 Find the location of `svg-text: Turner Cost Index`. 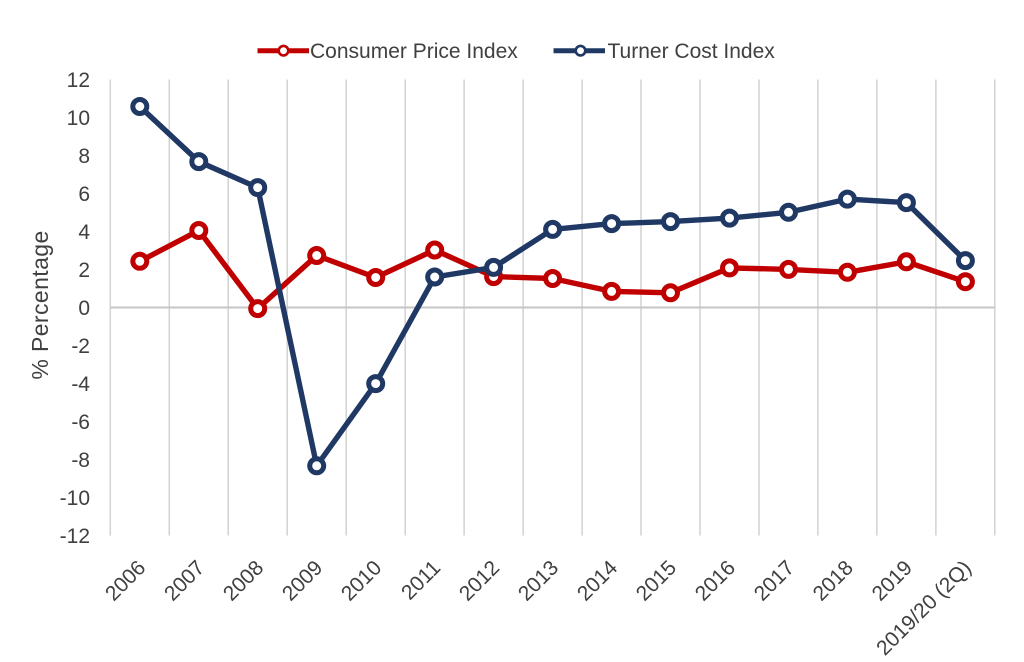

svg-text: Turner Cost Index is located at coordinates (692, 51).